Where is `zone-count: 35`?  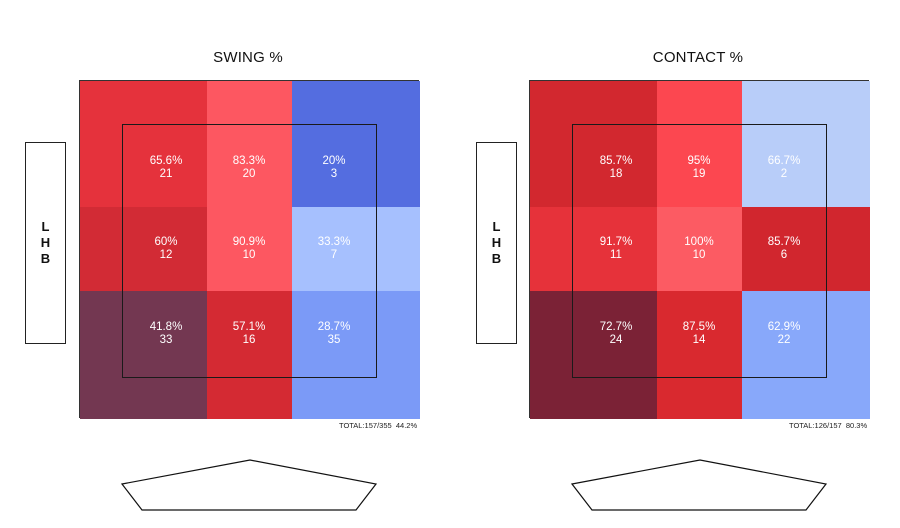 zone-count: 35 is located at coordinates (334, 340).